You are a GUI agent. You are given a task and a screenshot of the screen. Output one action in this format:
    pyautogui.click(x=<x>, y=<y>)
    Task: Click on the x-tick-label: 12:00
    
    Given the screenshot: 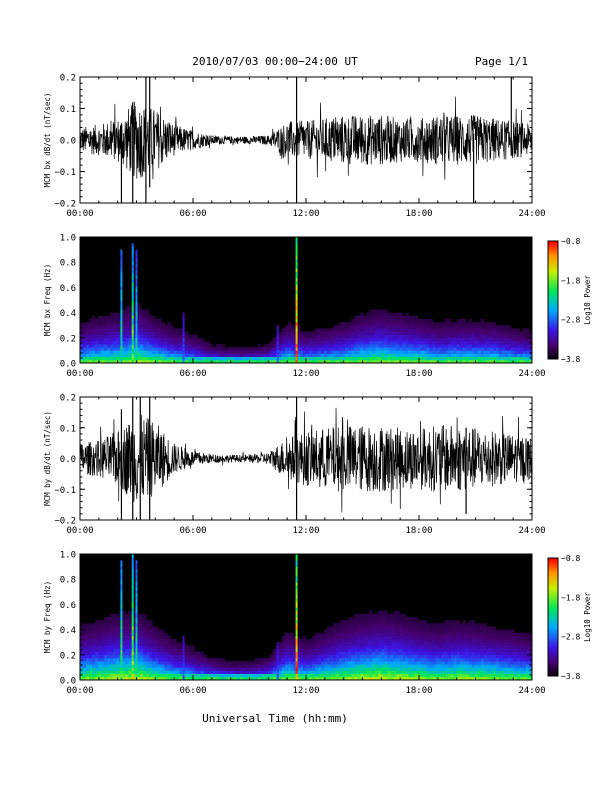 What is the action you would take?
    pyautogui.click(x=305, y=374)
    